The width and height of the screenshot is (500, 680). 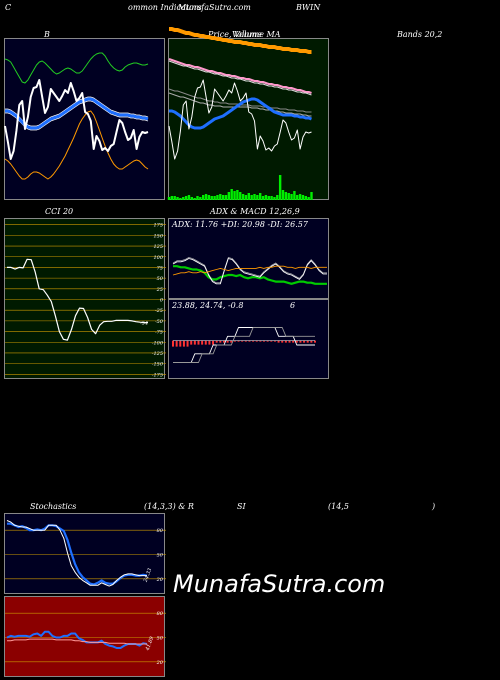 What do you see at coordinates (255, 211) in the screenshot?
I see `adx-macd-title: ADX & MACD 12,26,9` at bounding box center [255, 211].